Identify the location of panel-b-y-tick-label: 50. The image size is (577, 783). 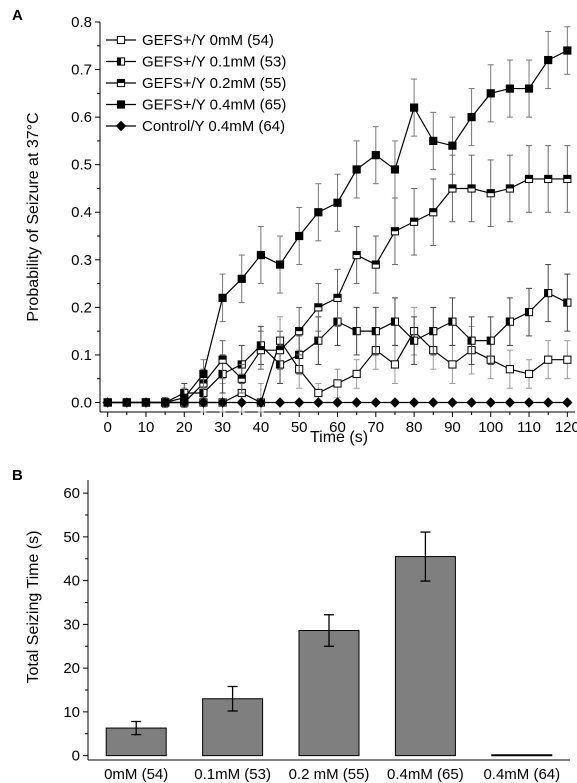
(71, 537).